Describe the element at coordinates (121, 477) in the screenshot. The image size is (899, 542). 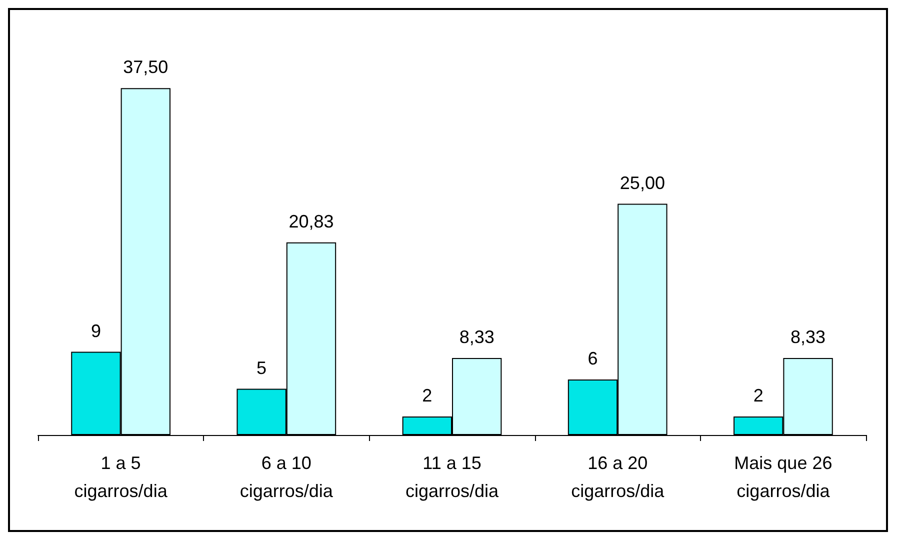
I see `x-tick-label: 1 a 5 cigarros/dia` at that location.